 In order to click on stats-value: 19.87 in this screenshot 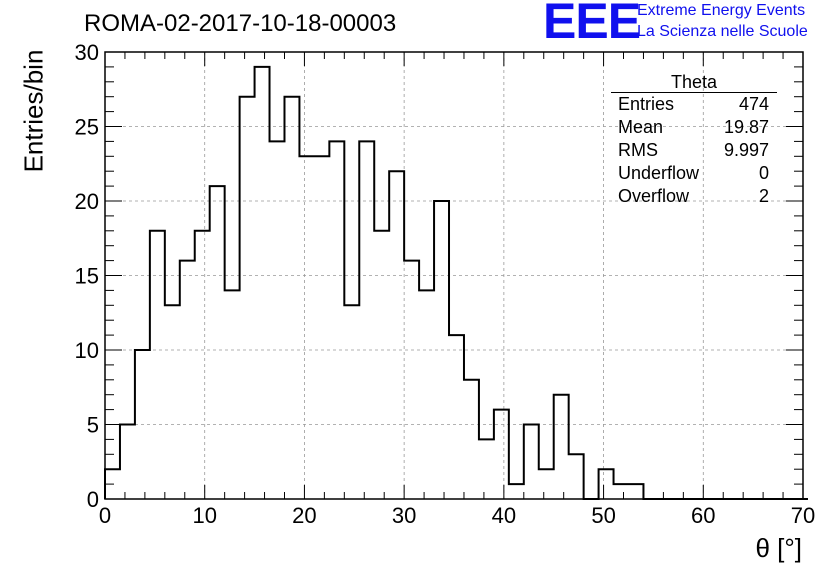, I will do `click(746, 127)`.